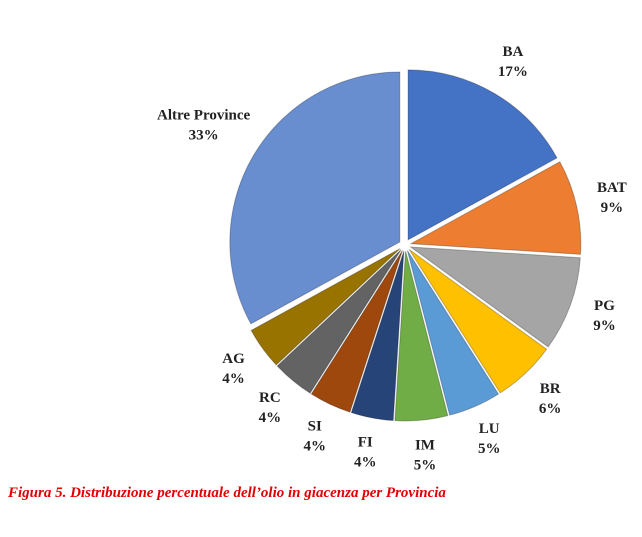  Describe the element at coordinates (512, 52) in the screenshot. I see `slice-label: BA` at that location.